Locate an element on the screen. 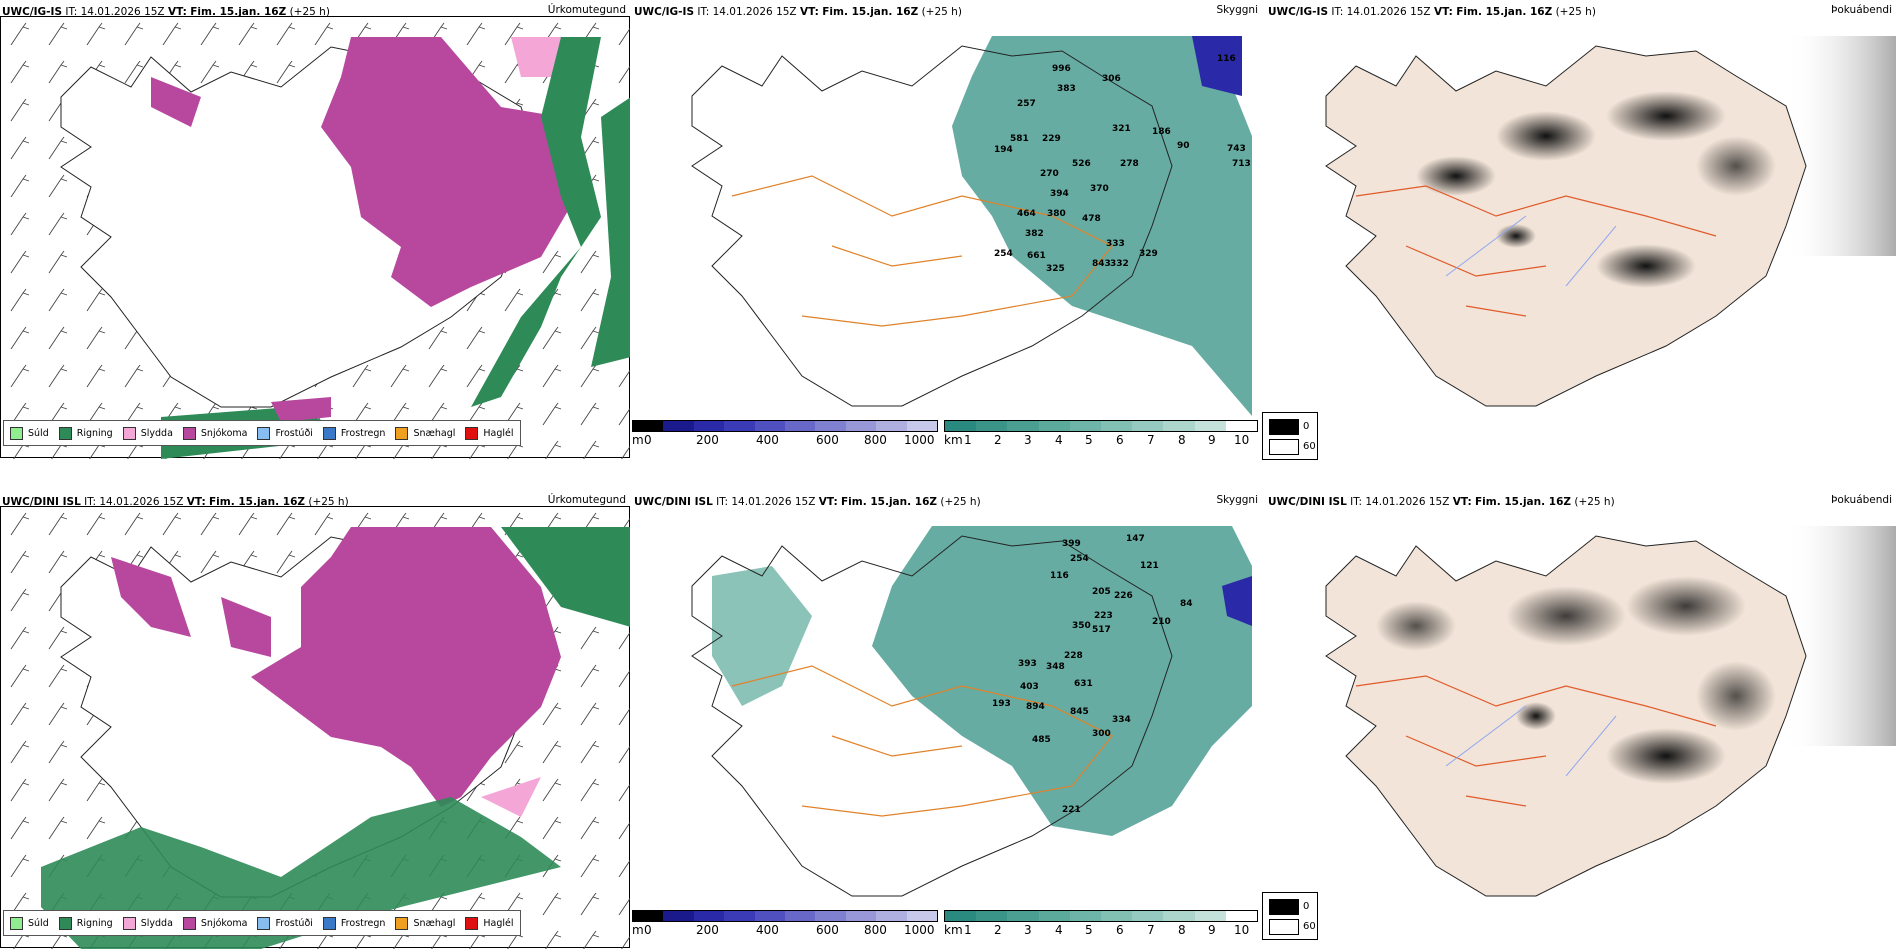 Image resolution: width=1900 pixels, height=950 pixels. product-name: Skyggni is located at coordinates (1237, 500).